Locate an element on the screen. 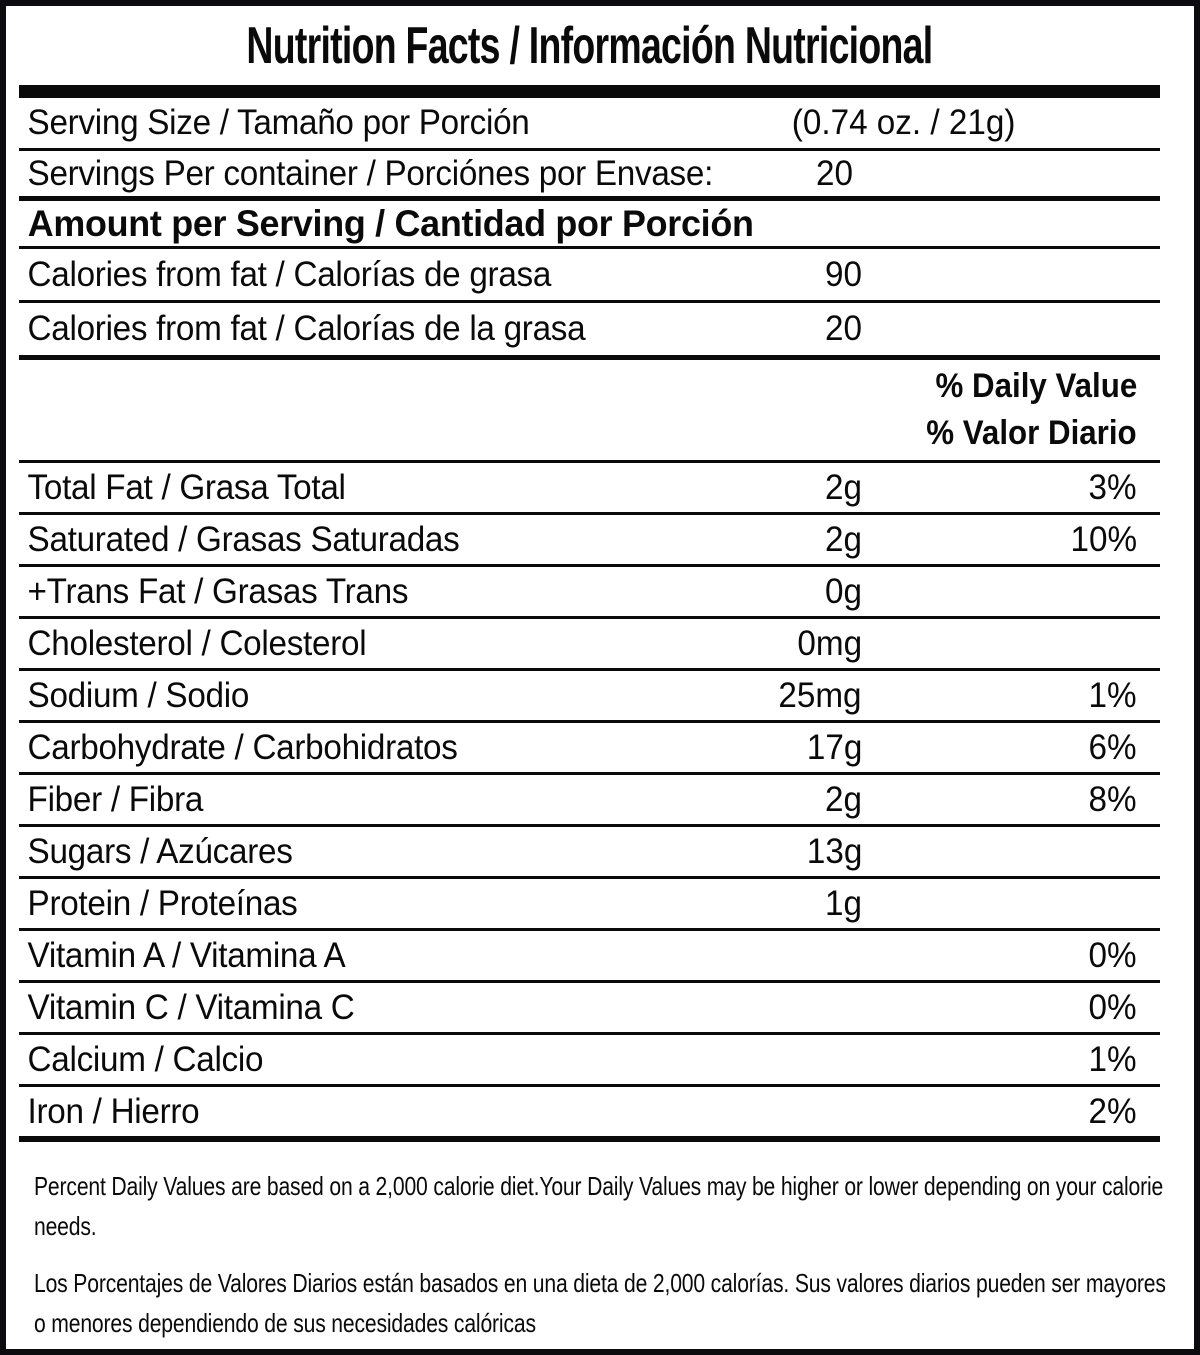 Image resolution: width=1200 pixels, height=1355 pixels. nutrient-label: Saturated / Grasas Saturadas is located at coordinates (243, 539).